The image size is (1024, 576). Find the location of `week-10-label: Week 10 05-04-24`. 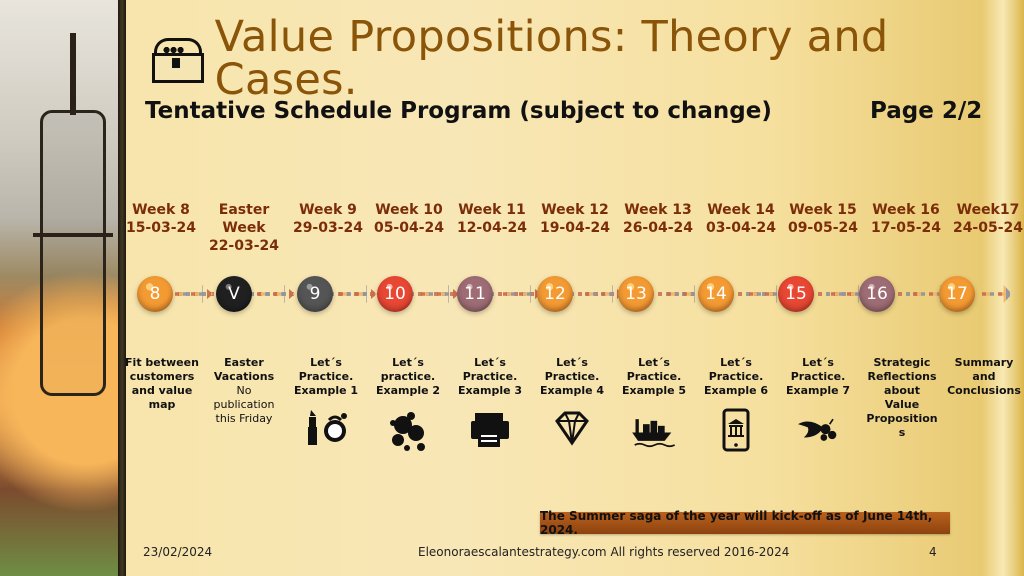

week-10-label: Week 10 05-04-24 is located at coordinates (409, 219).